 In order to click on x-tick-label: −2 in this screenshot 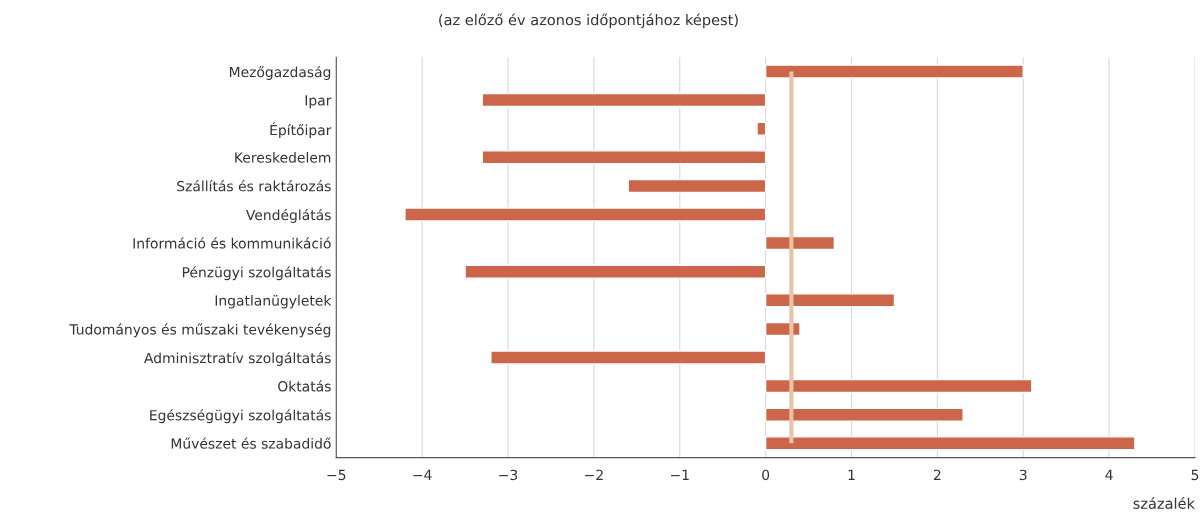, I will do `click(594, 474)`.